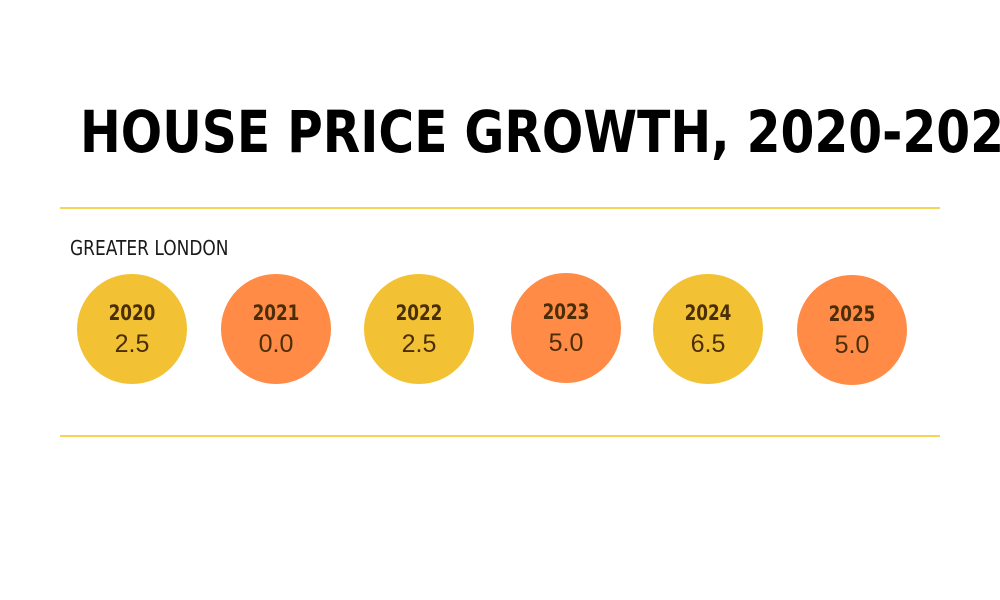  What do you see at coordinates (500, 436) in the screenshot?
I see `bottom-divider` at bounding box center [500, 436].